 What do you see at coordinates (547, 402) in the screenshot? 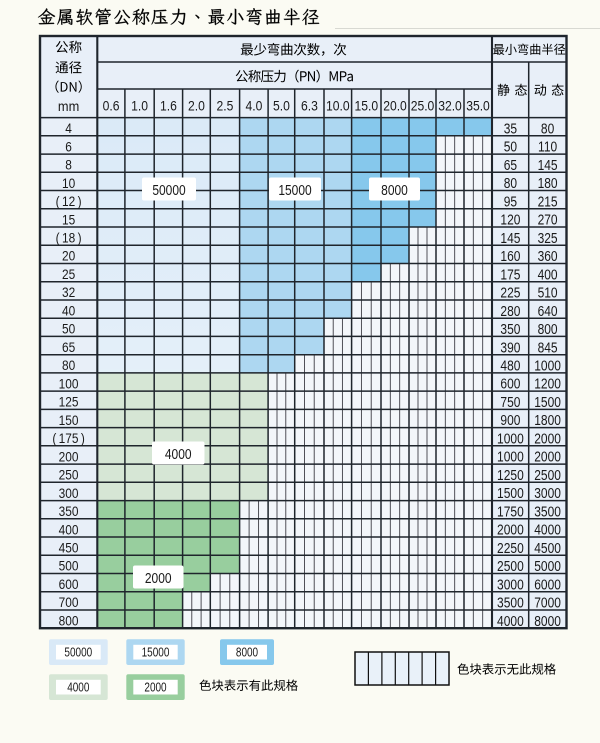
I see `svg-text: 1500` at bounding box center [547, 402].